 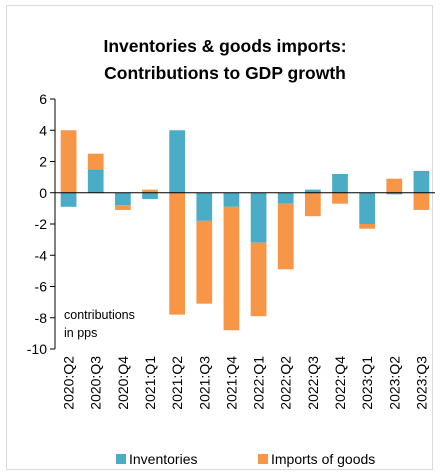 What do you see at coordinates (340, 383) in the screenshot?
I see `x-tick-label: 2022:Q4` at bounding box center [340, 383].